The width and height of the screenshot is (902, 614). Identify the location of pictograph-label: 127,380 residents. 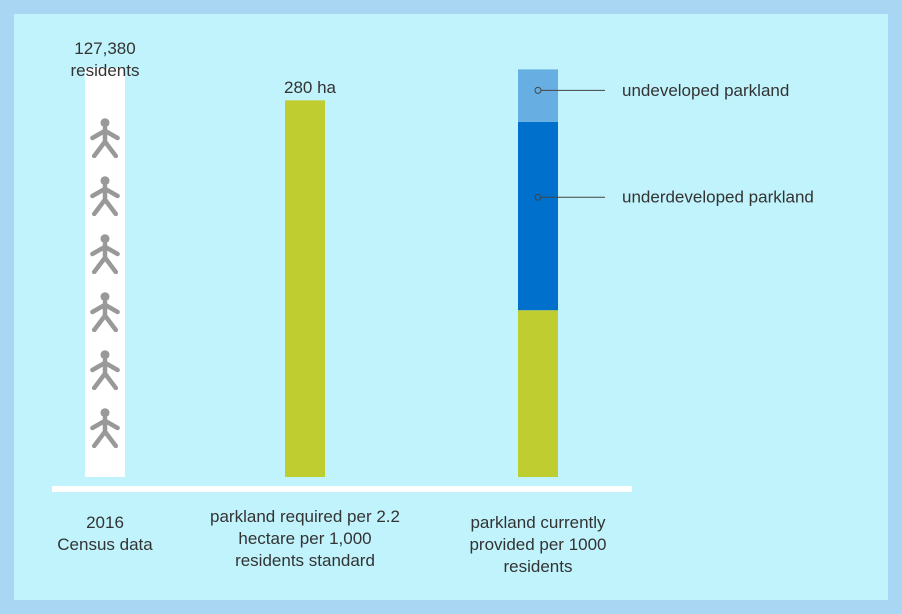
(105, 59).